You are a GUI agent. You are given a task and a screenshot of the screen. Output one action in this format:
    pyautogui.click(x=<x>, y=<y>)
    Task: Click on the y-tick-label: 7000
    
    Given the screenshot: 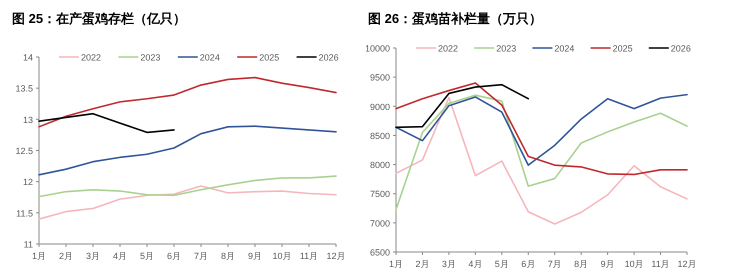 What is the action you would take?
    pyautogui.click(x=380, y=223)
    